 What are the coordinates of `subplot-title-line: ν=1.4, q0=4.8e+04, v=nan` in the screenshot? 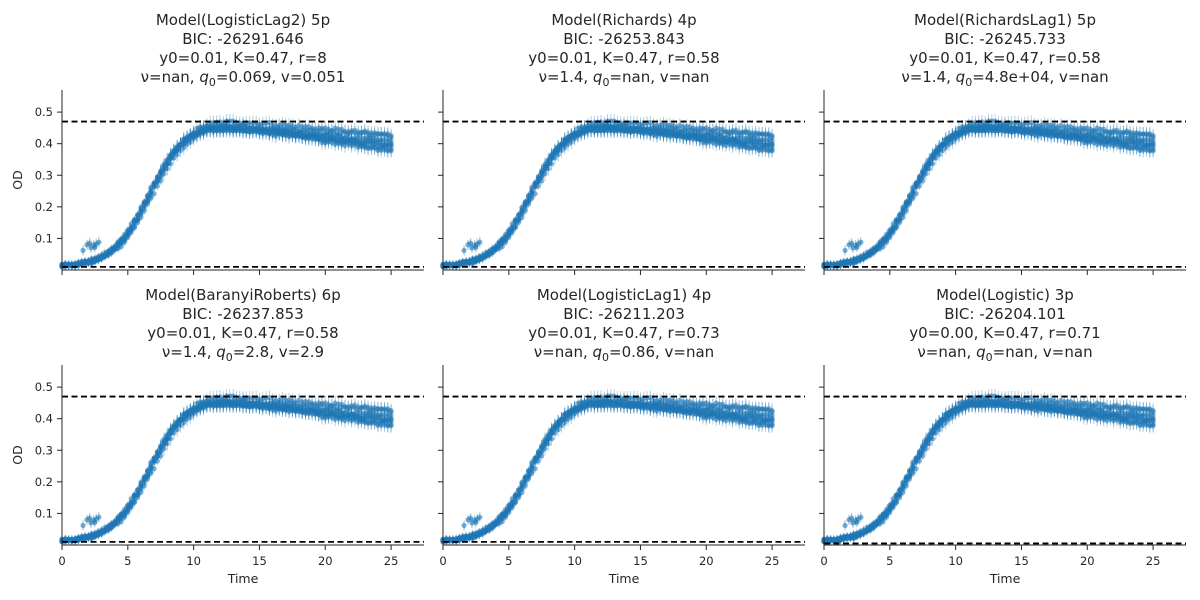 It's located at (1004, 78).